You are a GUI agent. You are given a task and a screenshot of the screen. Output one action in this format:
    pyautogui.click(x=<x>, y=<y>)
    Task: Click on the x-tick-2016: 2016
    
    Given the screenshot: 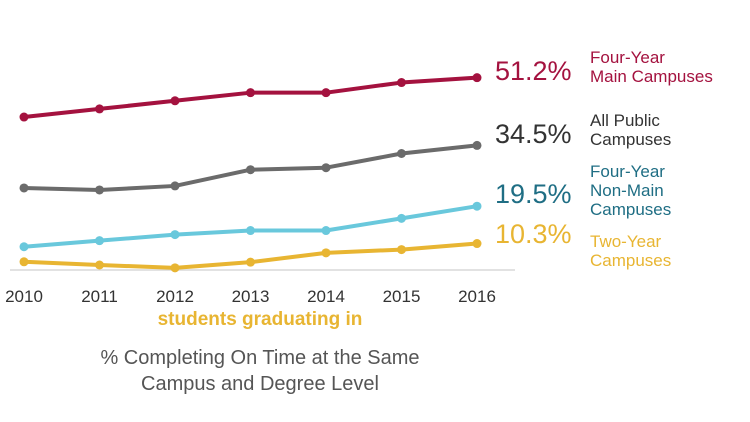 What is the action you would take?
    pyautogui.click(x=477, y=296)
    